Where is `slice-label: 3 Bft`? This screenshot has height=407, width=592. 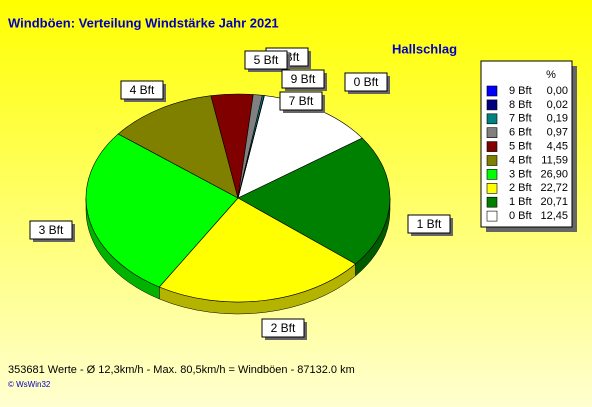
slice-label: 3 Bft is located at coordinates (51, 230).